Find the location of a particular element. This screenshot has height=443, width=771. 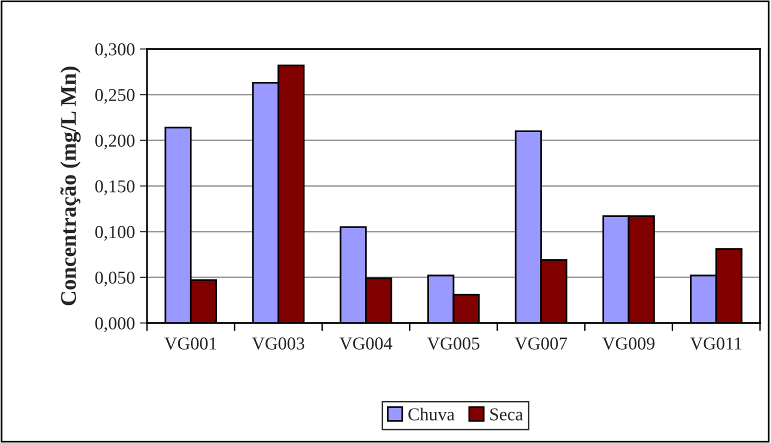

y-tick-label: 0,000 is located at coordinates (115, 324).